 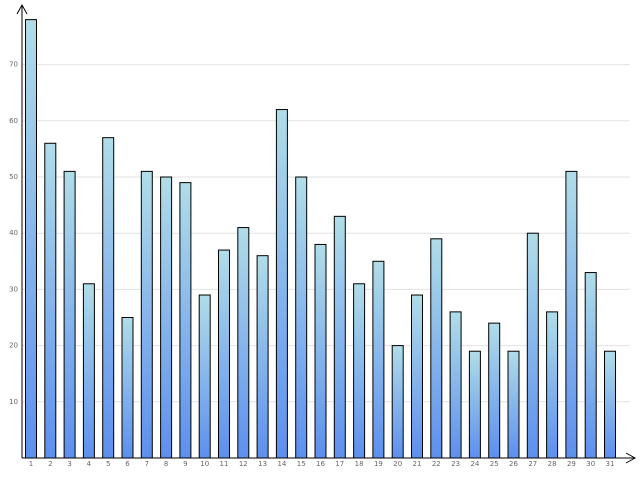 I want to click on x-tick-label: 12, so click(x=243, y=464).